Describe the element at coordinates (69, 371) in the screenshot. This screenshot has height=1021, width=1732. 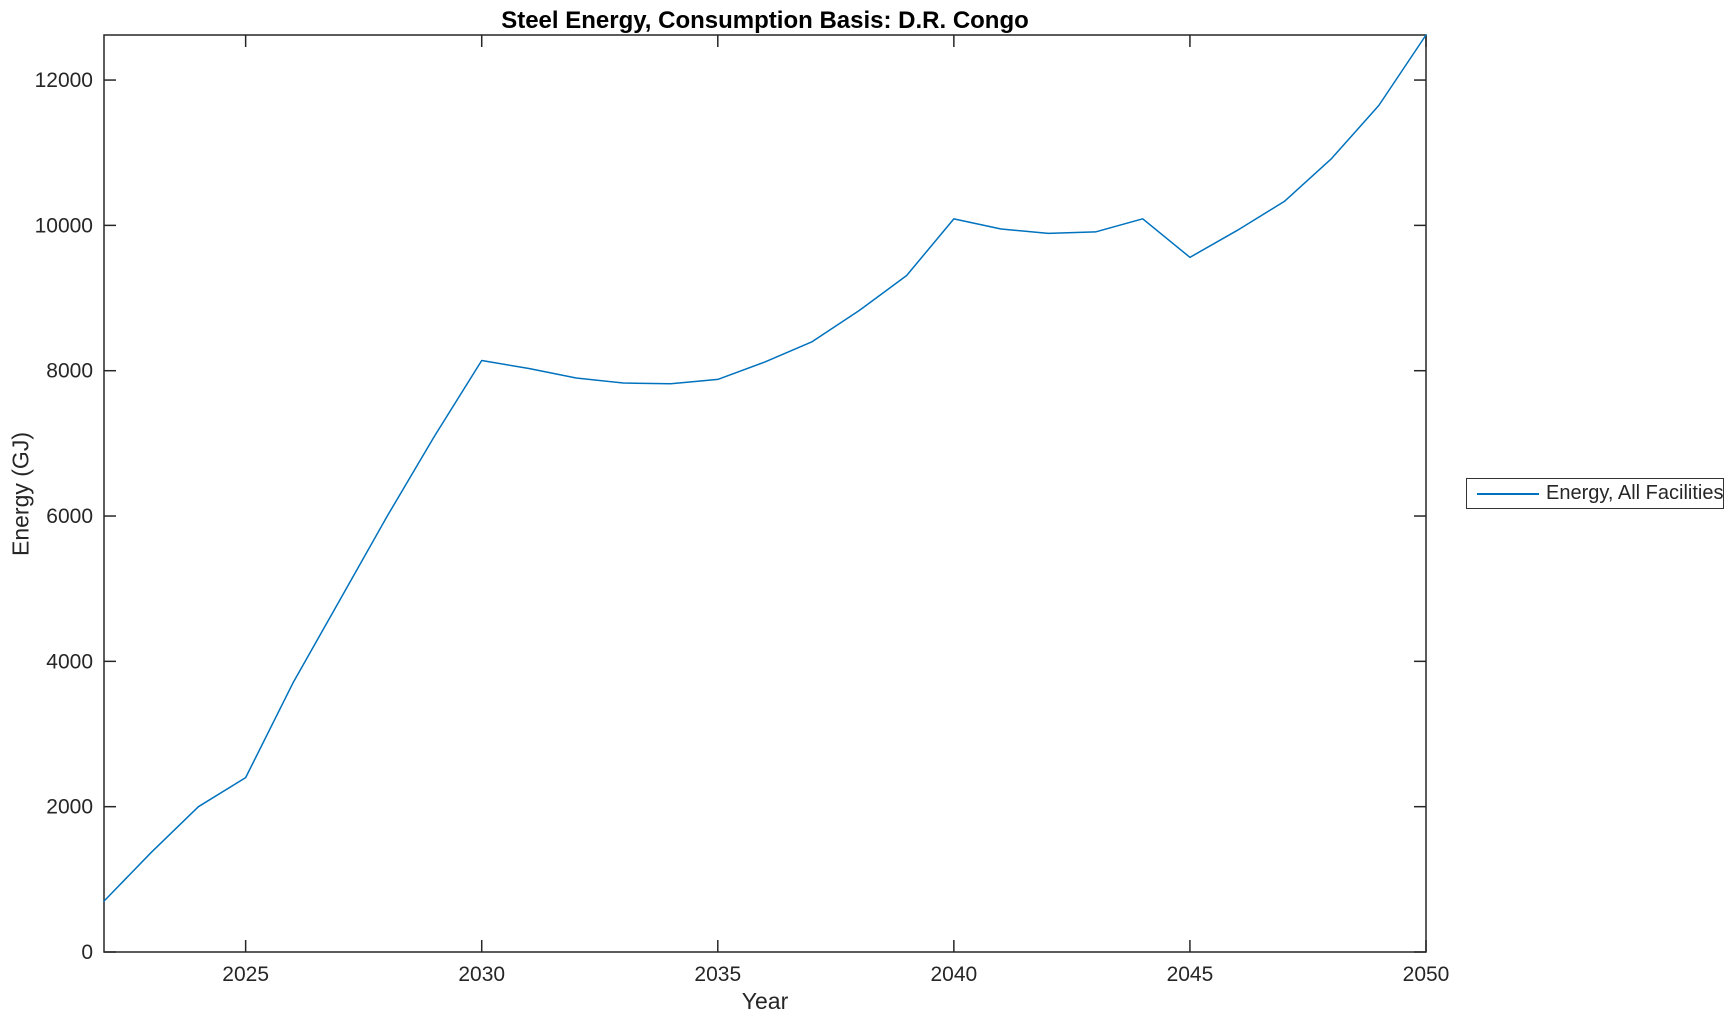
I see `y-tick-label: 8000` at that location.